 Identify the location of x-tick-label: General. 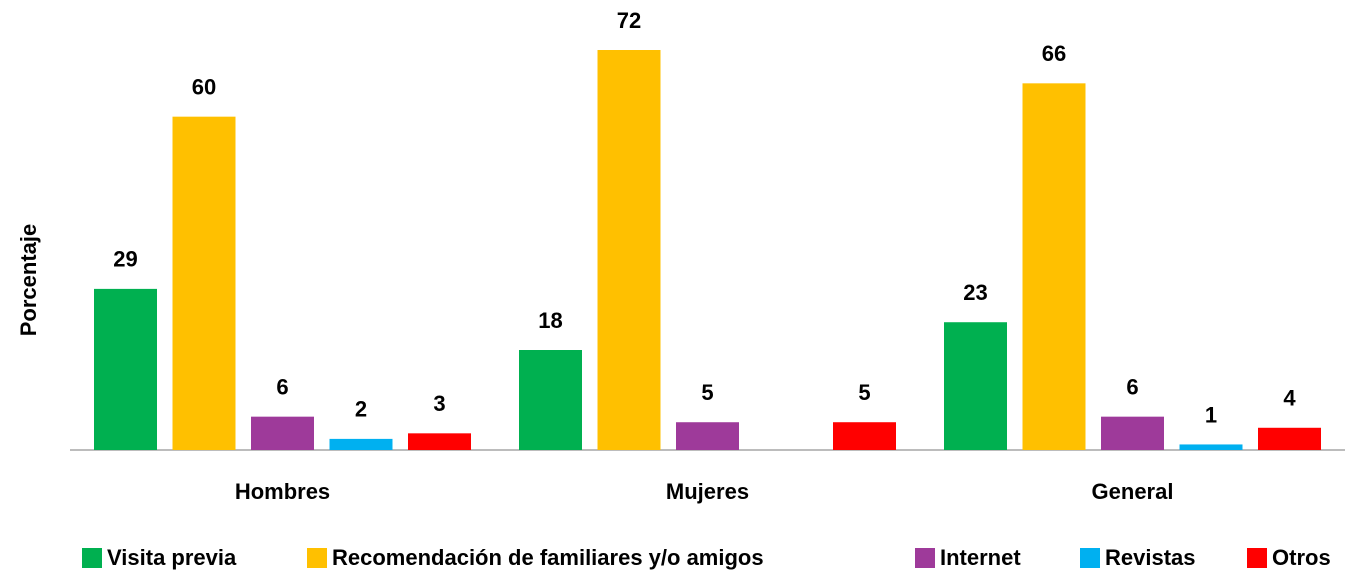
(1133, 491).